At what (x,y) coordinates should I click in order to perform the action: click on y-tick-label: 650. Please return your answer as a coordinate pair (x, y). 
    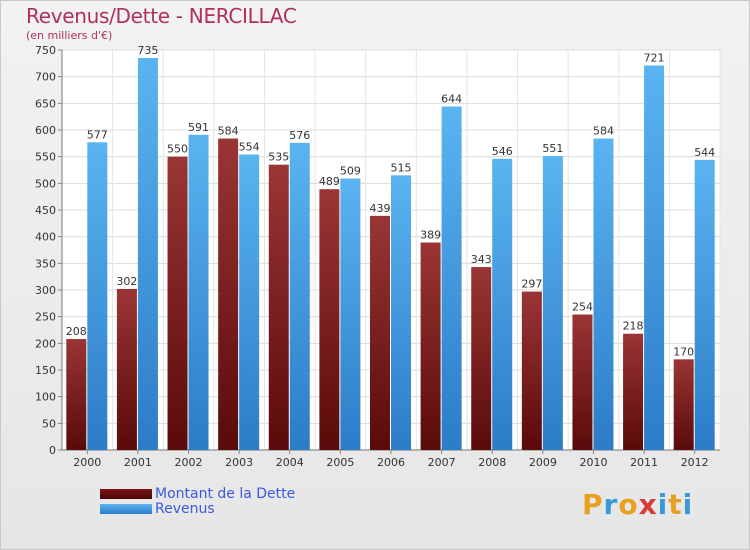
    Looking at the image, I should click on (45, 103).